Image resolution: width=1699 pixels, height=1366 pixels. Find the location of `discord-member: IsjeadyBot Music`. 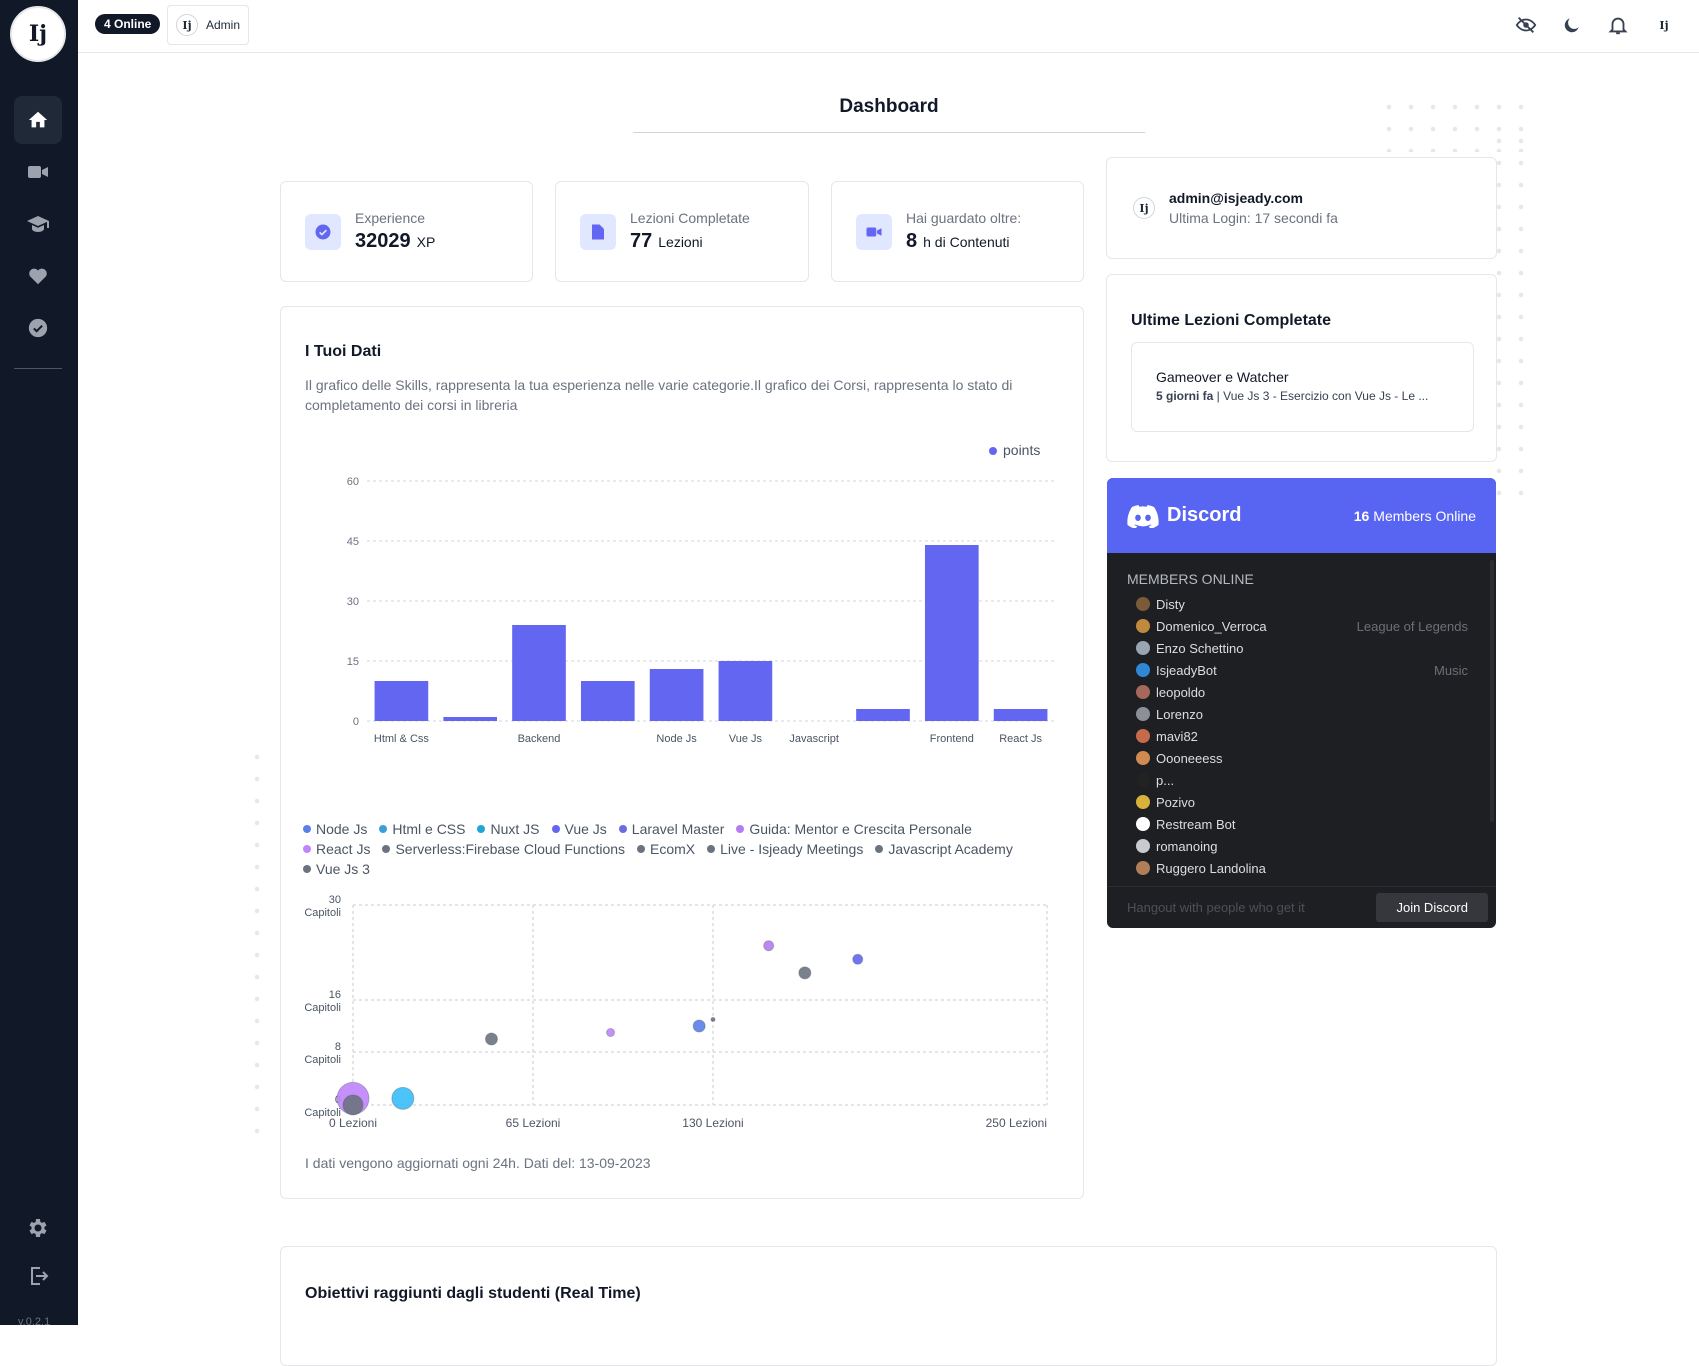

discord-member: IsjeadyBot Music is located at coordinates (1301, 670).